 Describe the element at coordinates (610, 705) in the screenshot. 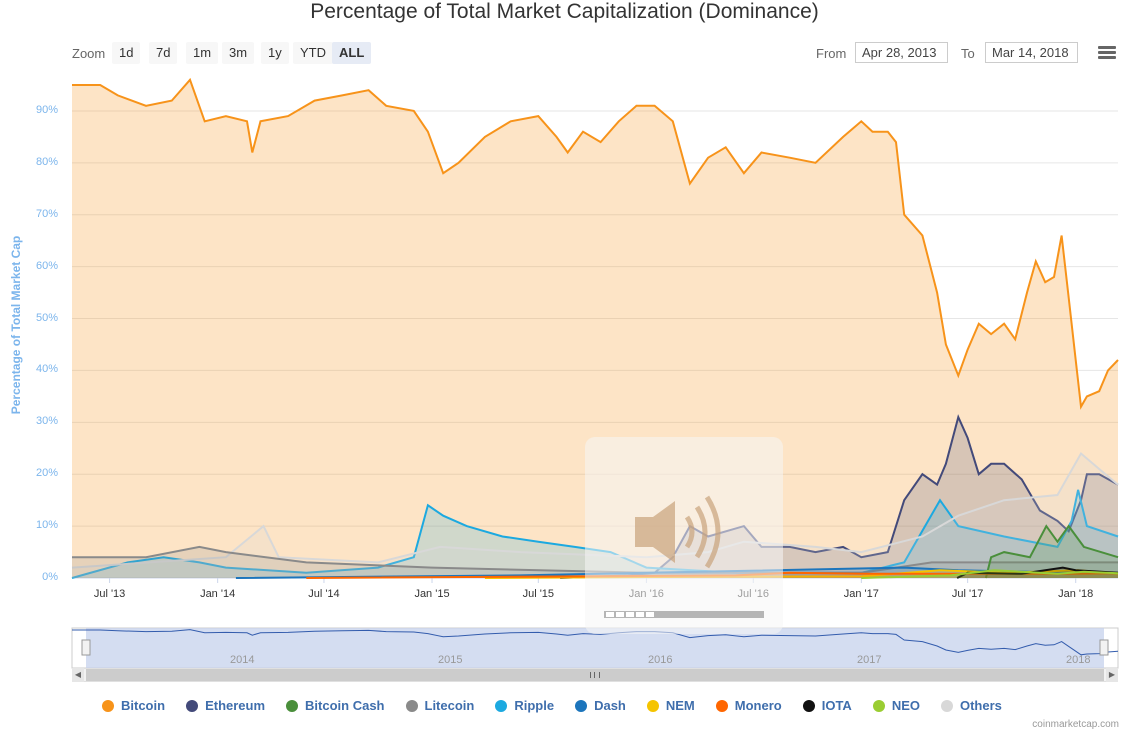

I see `legend-label: Dash` at that location.